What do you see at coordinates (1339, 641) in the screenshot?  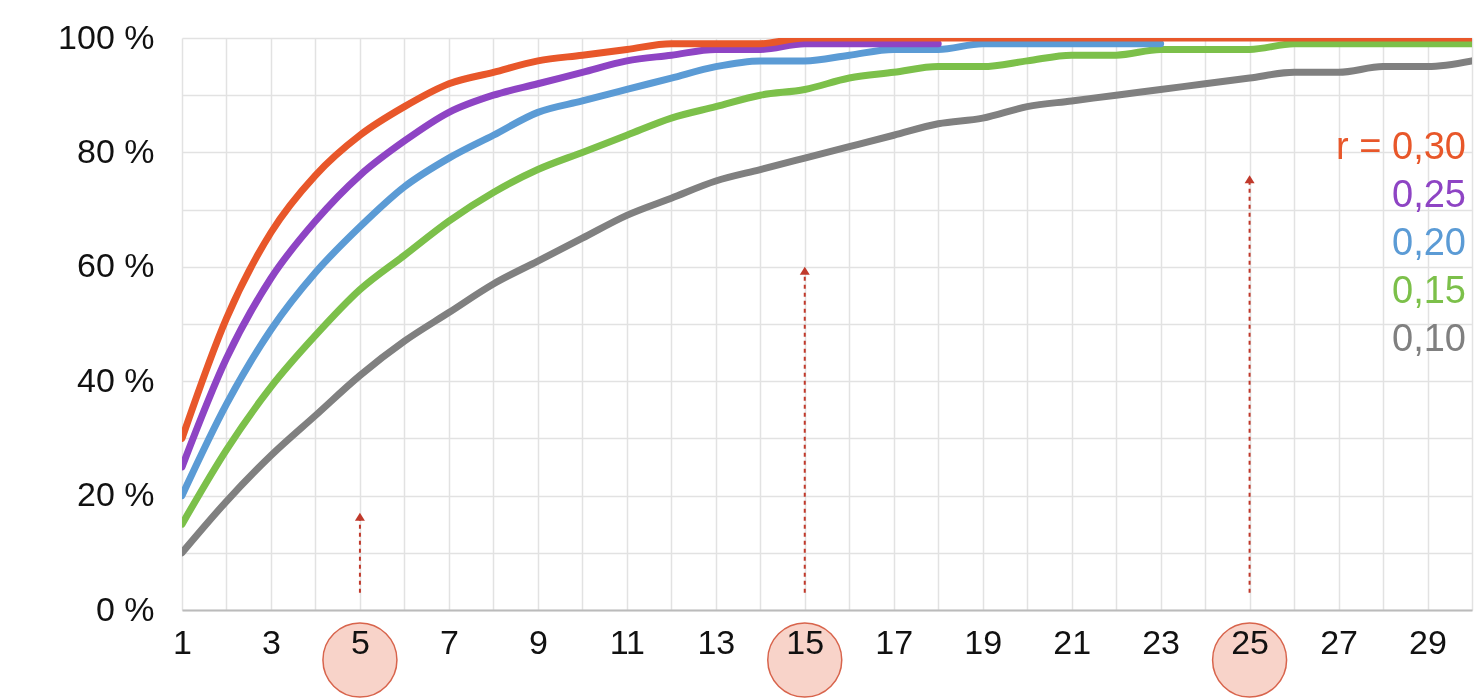 I see `x-tick-label: 27` at bounding box center [1339, 641].